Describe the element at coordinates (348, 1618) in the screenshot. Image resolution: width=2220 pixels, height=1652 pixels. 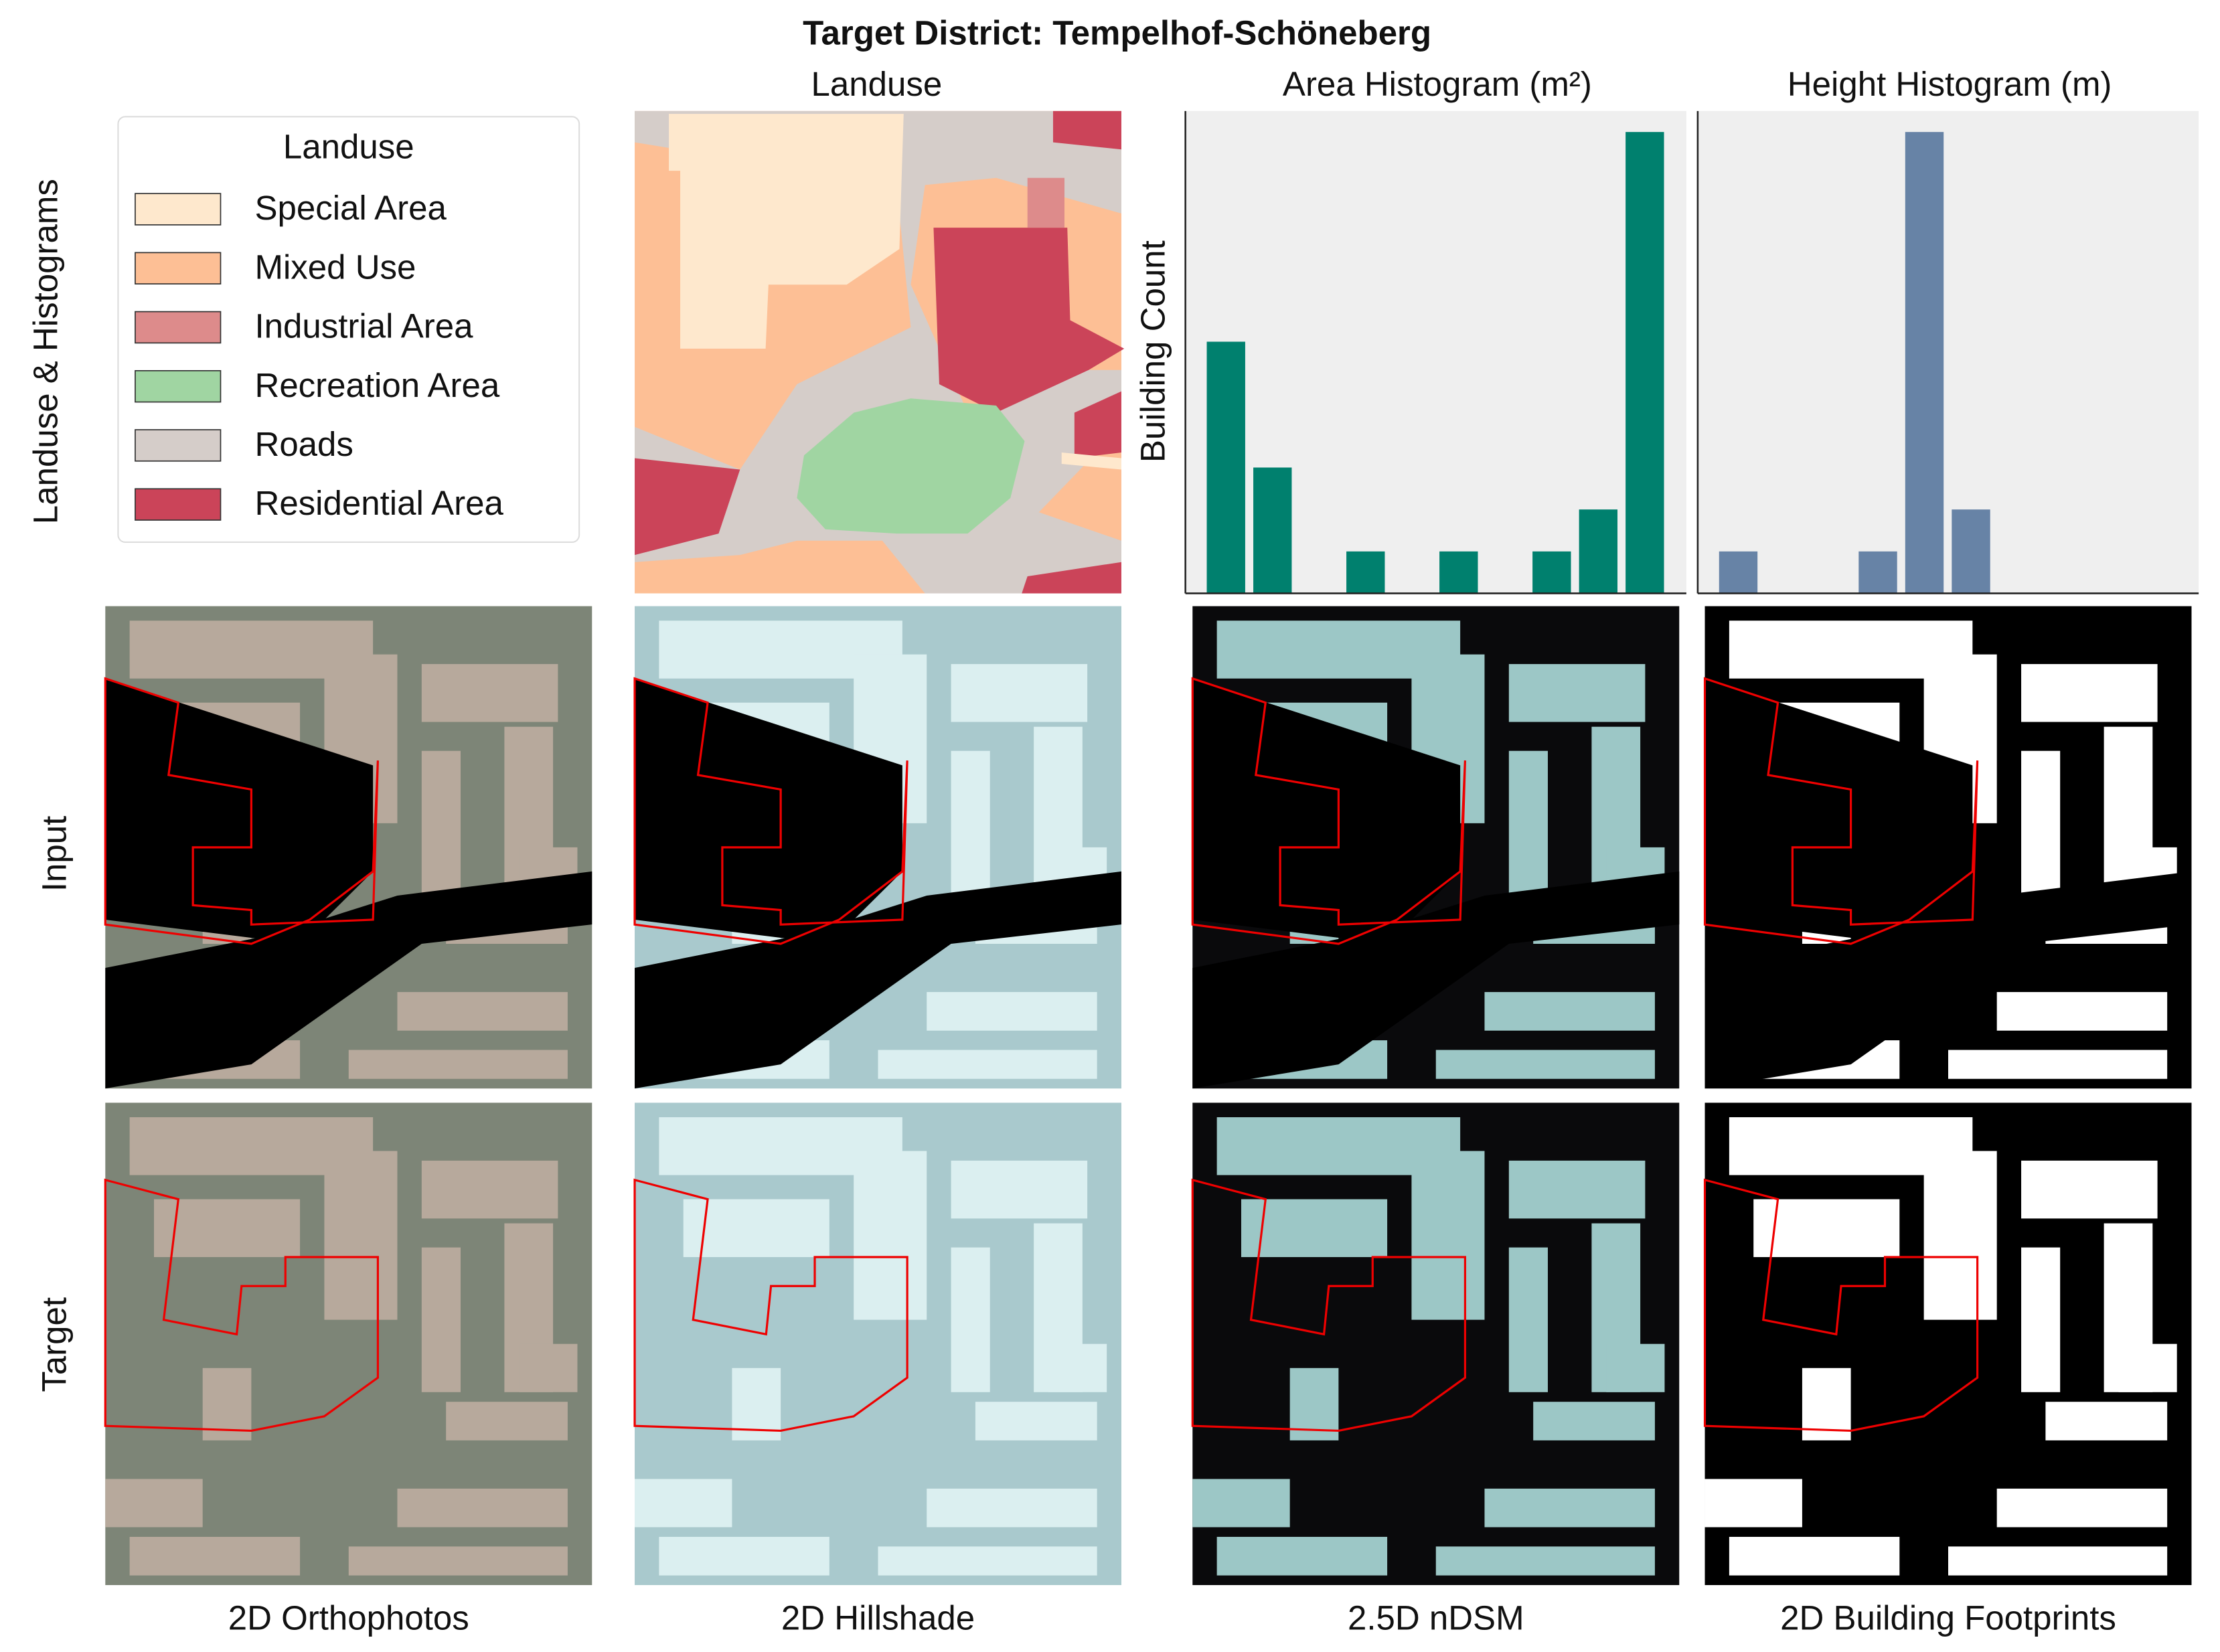
I see `column-label: 2D Orthophotos` at that location.